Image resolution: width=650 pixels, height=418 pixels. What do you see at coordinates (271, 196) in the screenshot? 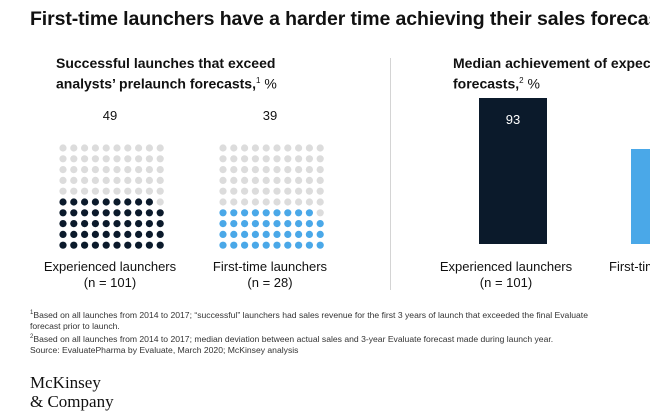
I see `waffle-first-time-launchers` at bounding box center [271, 196].